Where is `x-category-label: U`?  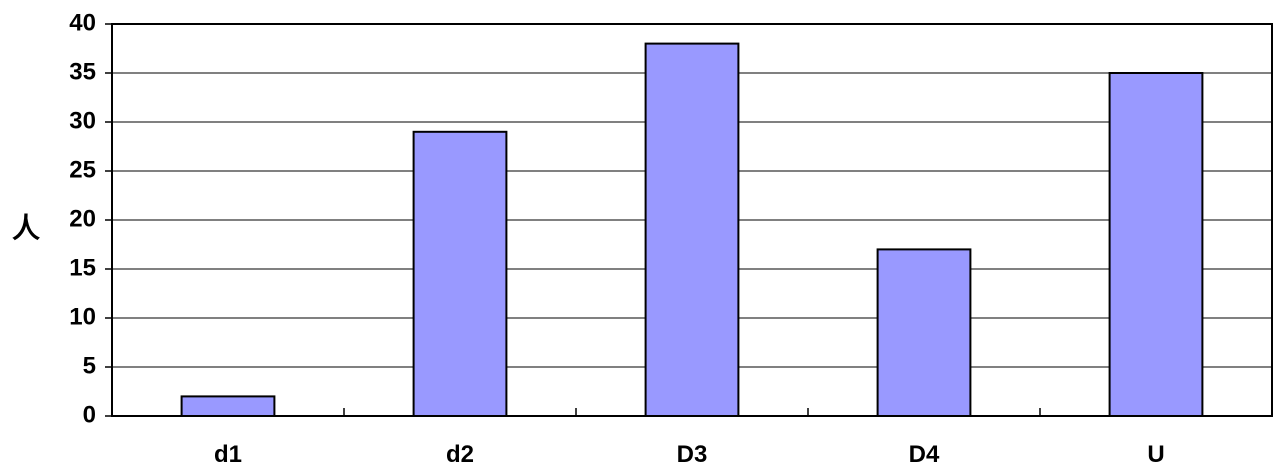 x-category-label: U is located at coordinates (1155, 454).